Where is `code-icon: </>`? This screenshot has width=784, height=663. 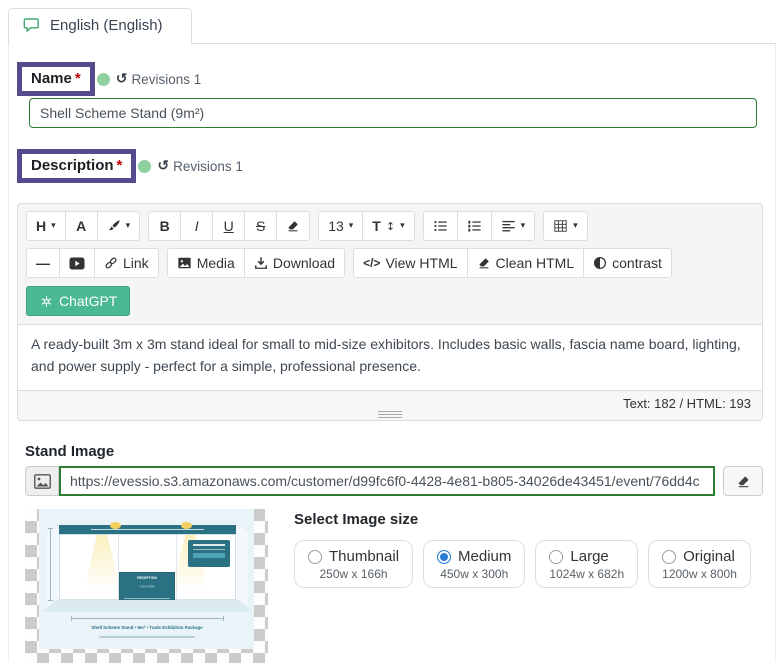 code-icon: </> is located at coordinates (372, 263).